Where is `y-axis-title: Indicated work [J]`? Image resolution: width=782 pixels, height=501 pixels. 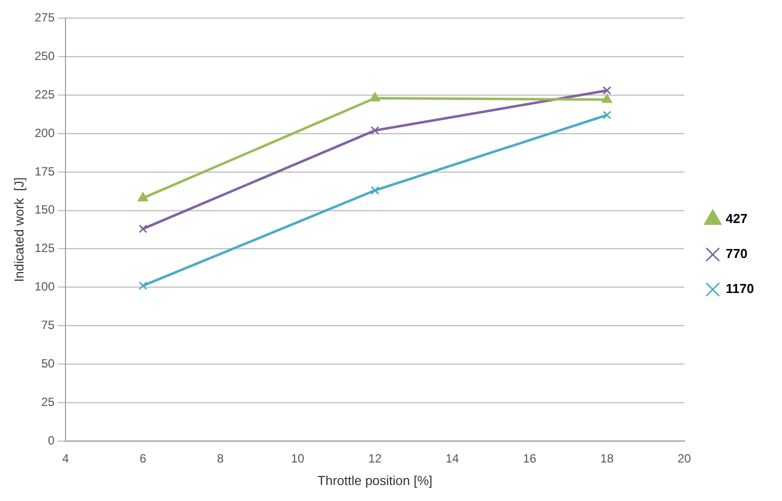
y-axis-title: Indicated work [J] is located at coordinates (18, 229).